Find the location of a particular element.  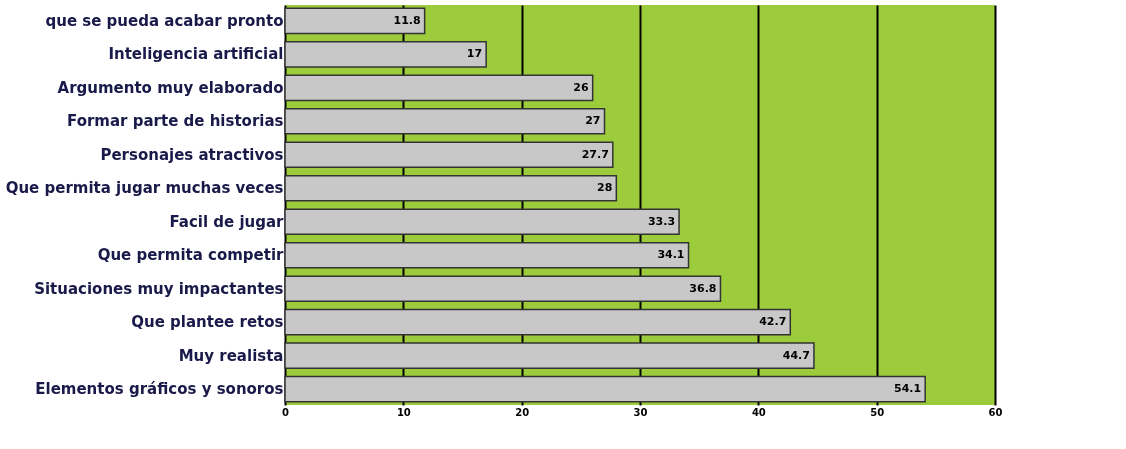

data-label: 44.7 is located at coordinates (796, 355).